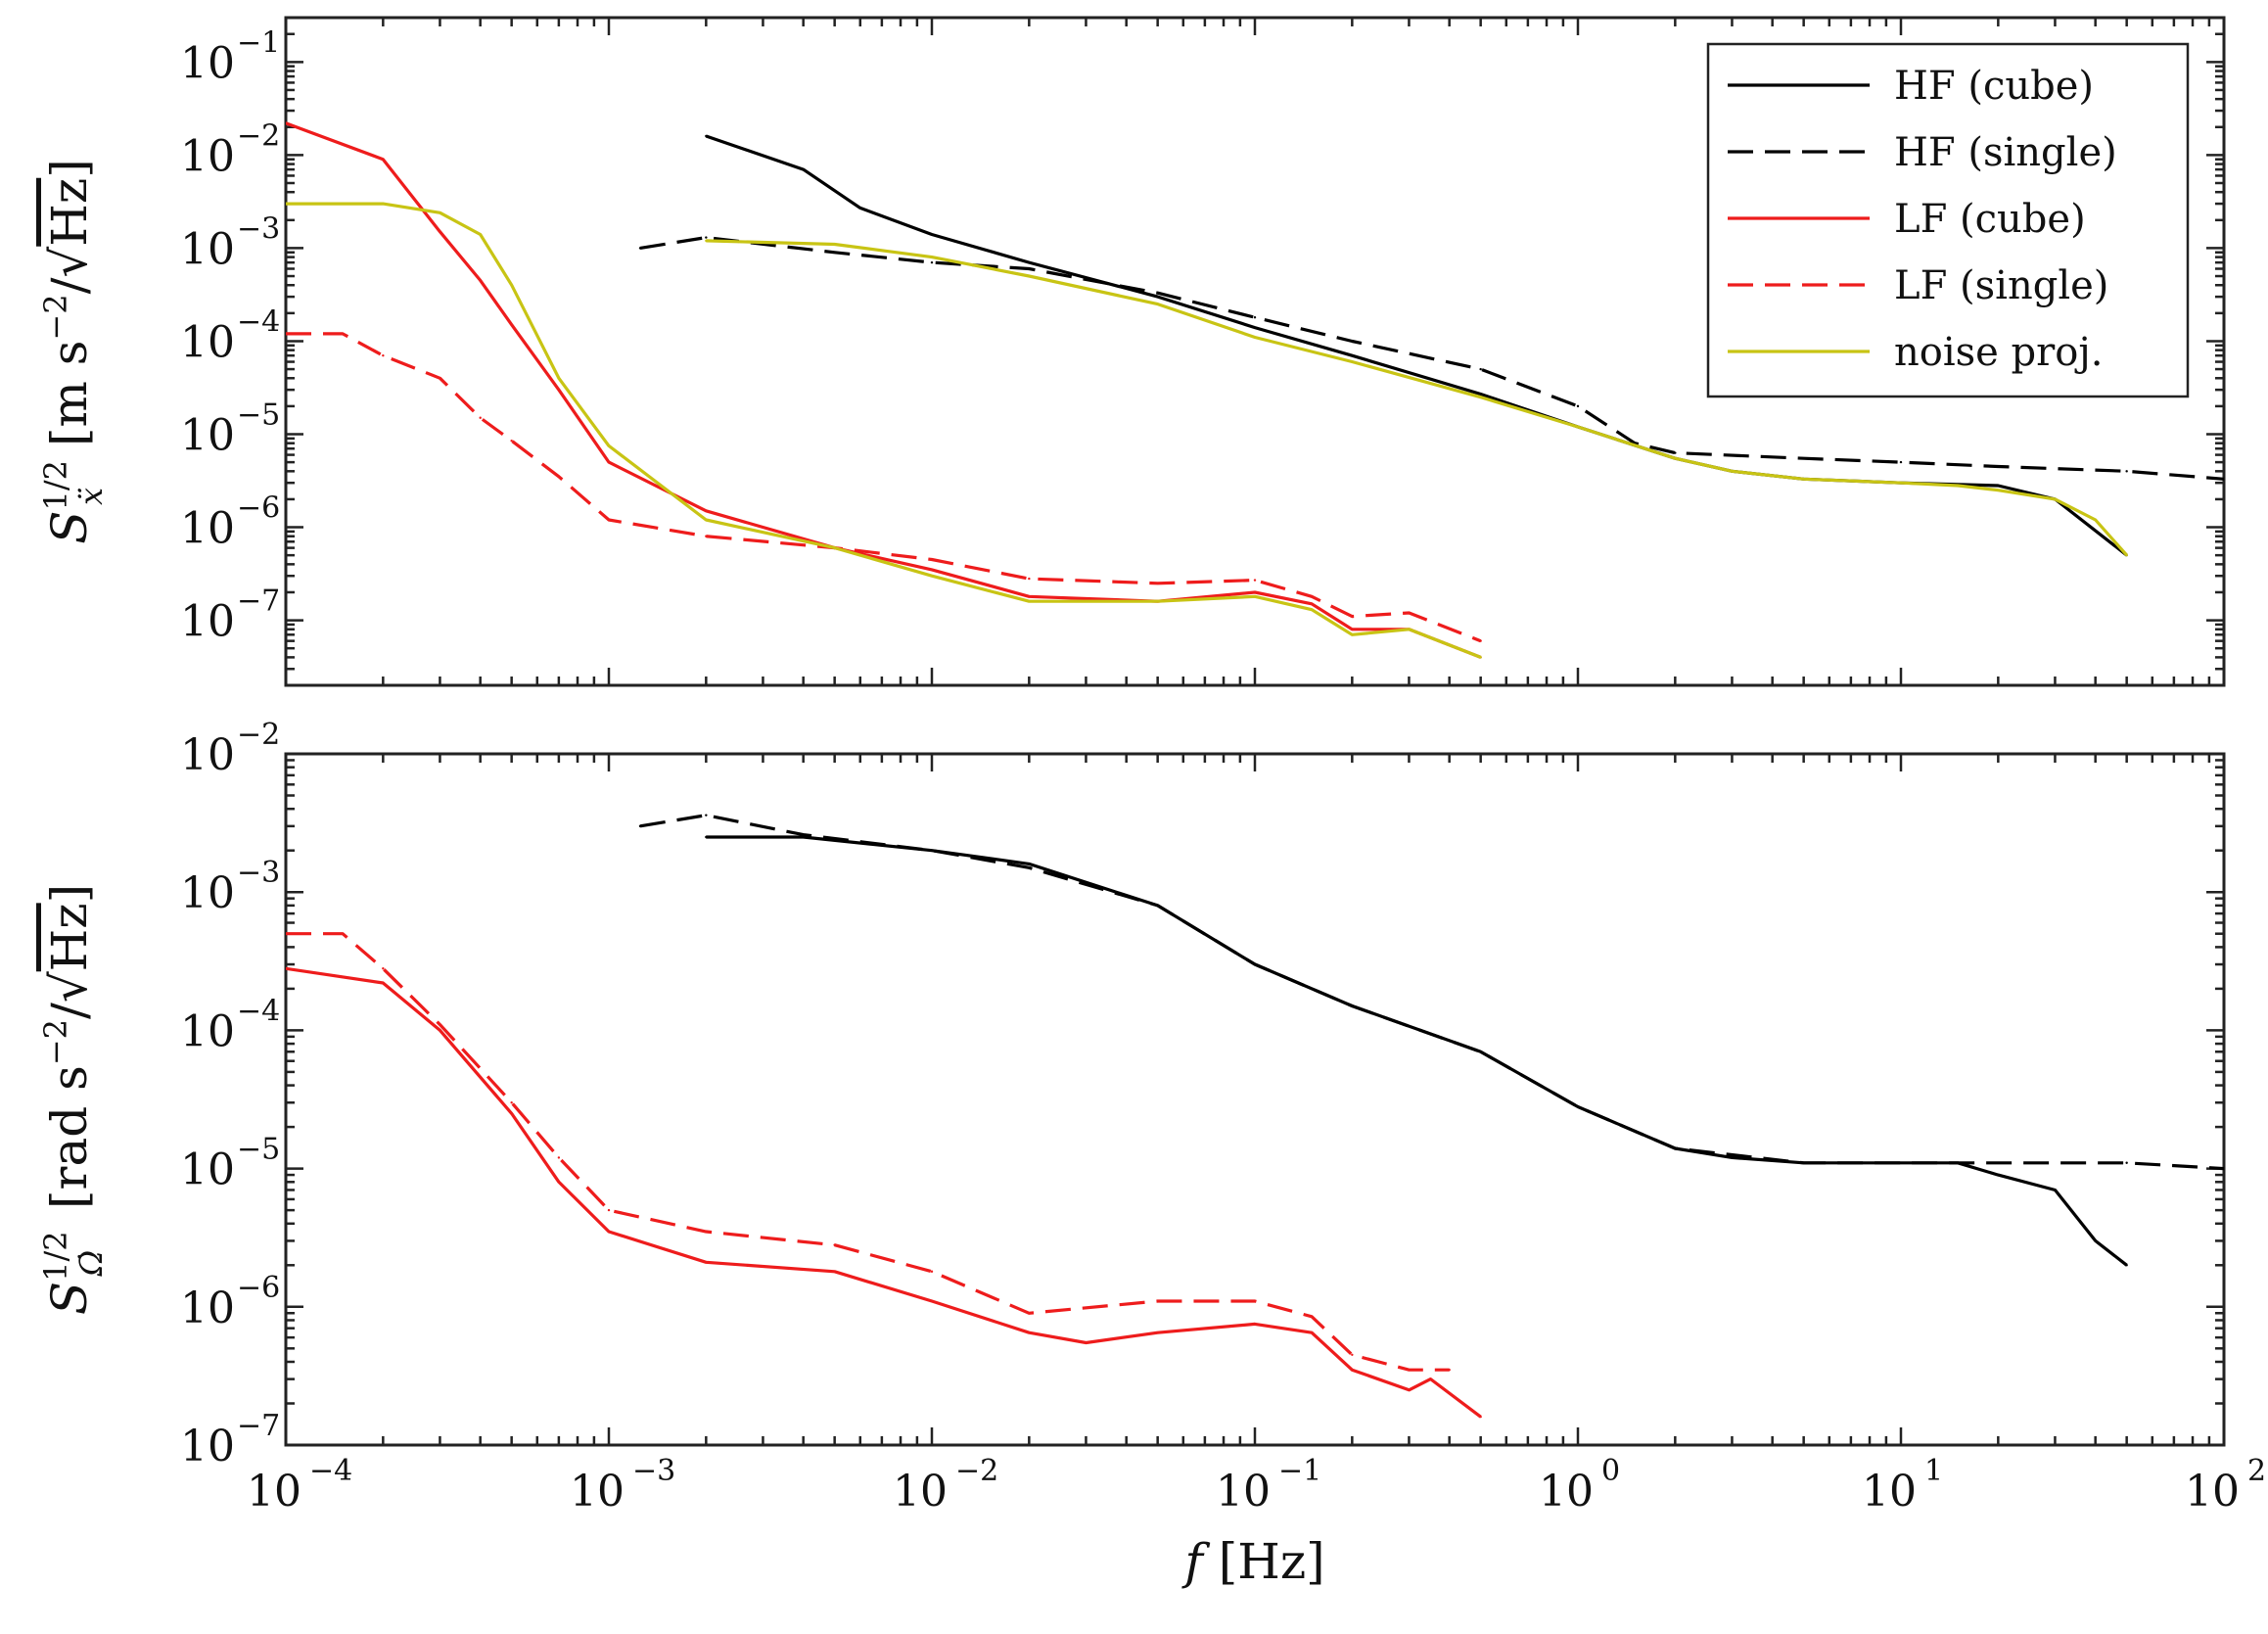 Image resolution: width=2268 pixels, height=1634 pixels. I want to click on top-series-lf-single, so click(884, 488).